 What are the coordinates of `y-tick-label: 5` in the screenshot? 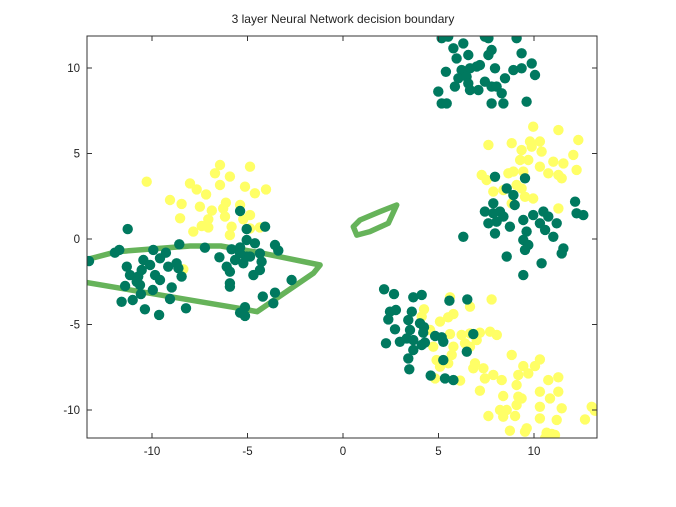 It's located at (77, 155).